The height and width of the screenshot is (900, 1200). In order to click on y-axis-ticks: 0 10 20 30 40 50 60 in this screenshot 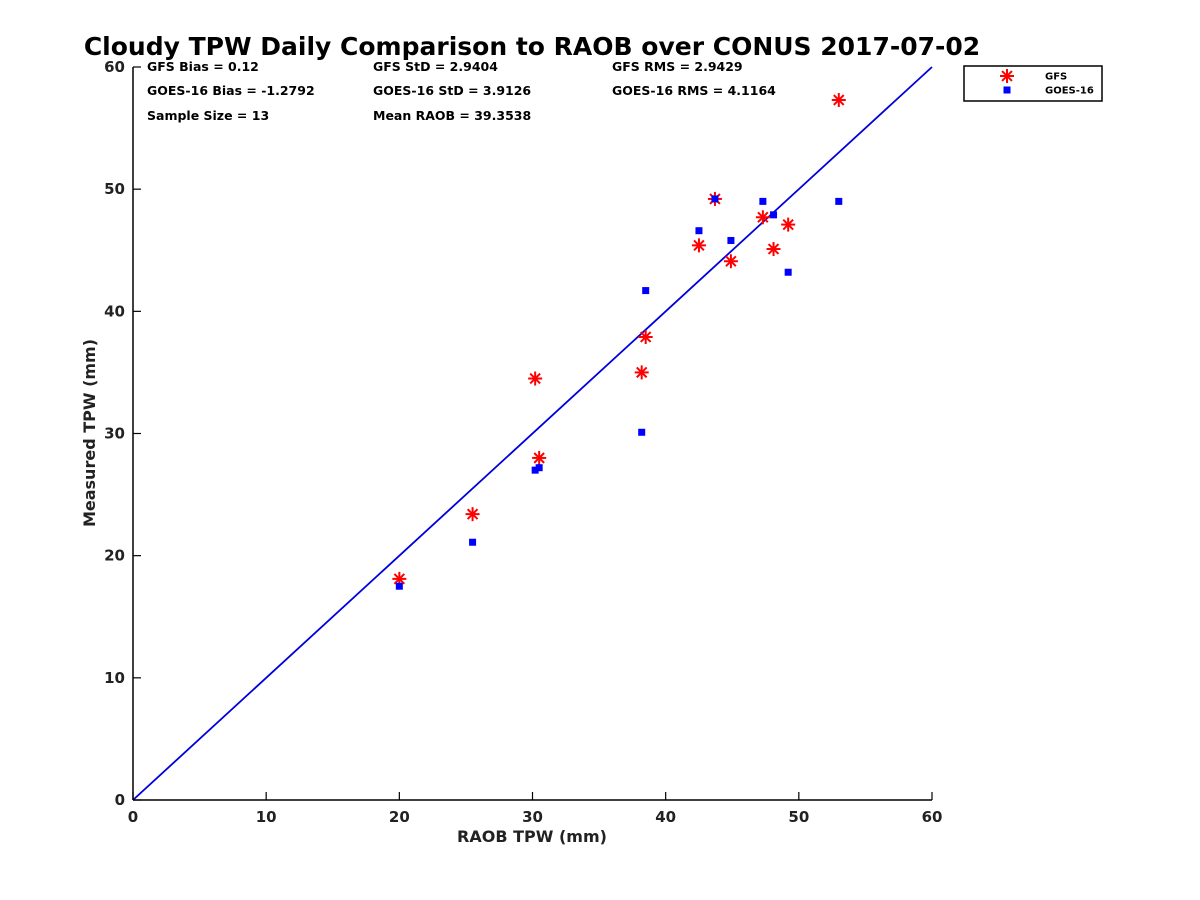, I will do `click(122, 433)`.